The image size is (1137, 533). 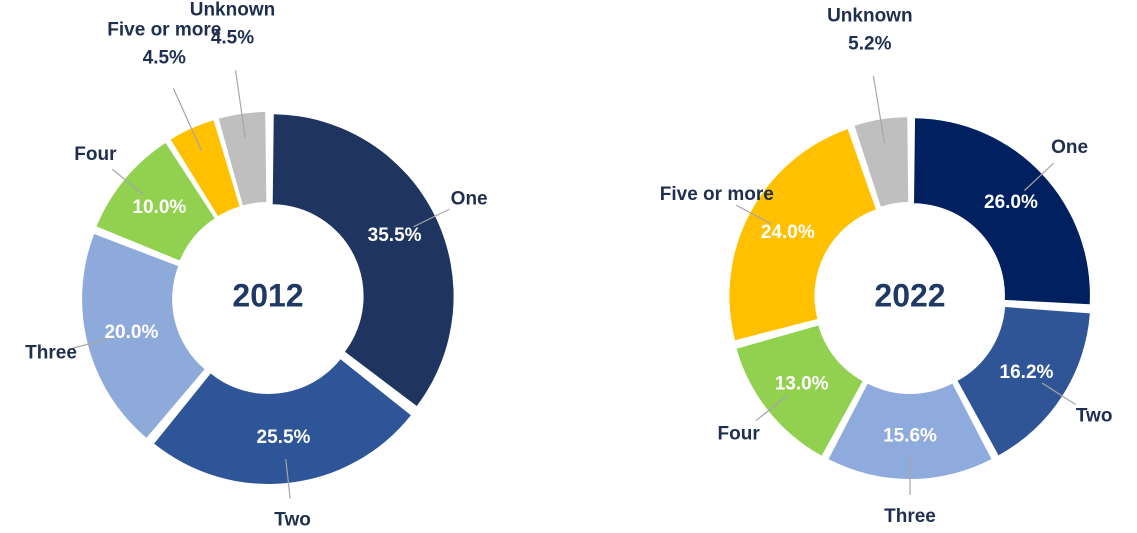 I want to click on data-label: 25.5%, so click(x=284, y=437).